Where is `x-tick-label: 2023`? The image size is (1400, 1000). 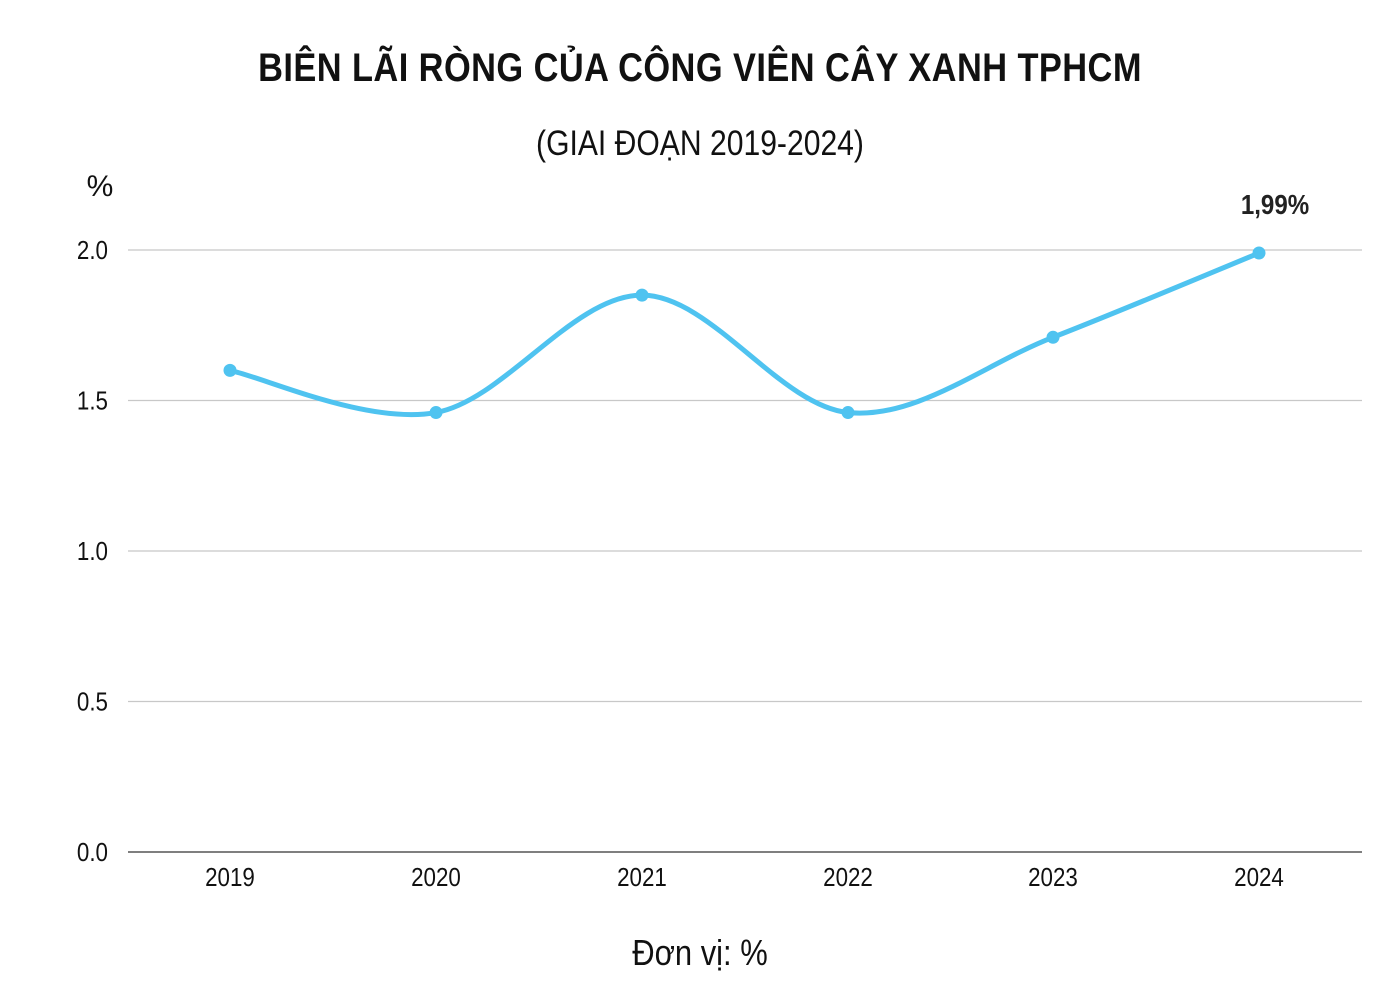 x-tick-label: 2023 is located at coordinates (1053, 877).